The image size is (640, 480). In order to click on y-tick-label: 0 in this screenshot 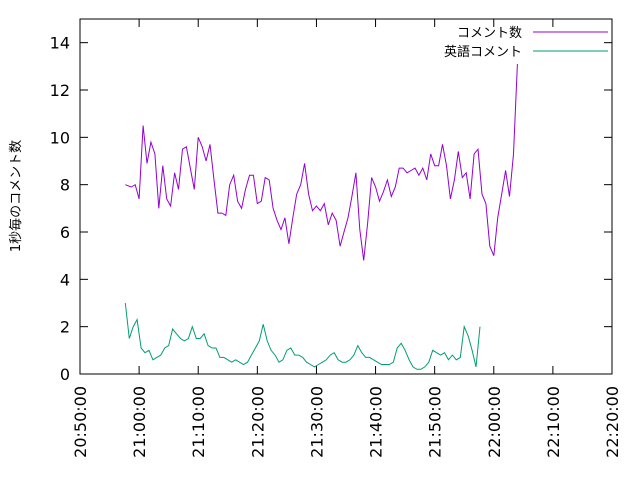, I will do `click(65, 374)`.